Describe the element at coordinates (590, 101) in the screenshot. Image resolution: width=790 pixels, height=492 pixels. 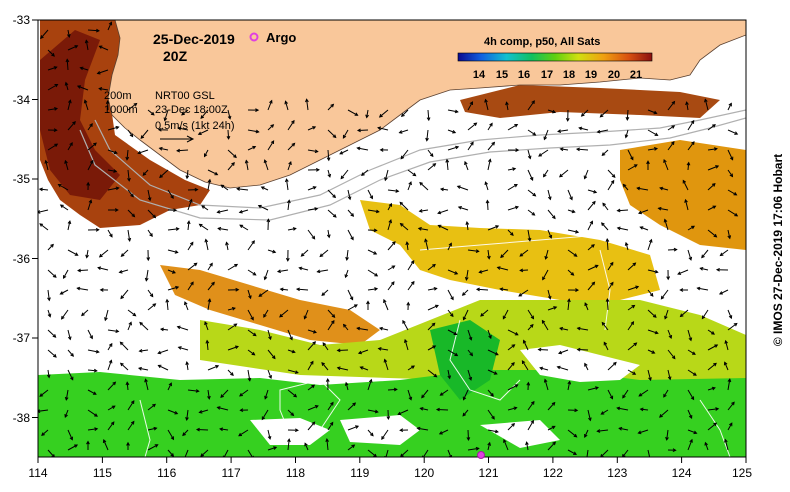
I see `sst-shelf-warm` at that location.